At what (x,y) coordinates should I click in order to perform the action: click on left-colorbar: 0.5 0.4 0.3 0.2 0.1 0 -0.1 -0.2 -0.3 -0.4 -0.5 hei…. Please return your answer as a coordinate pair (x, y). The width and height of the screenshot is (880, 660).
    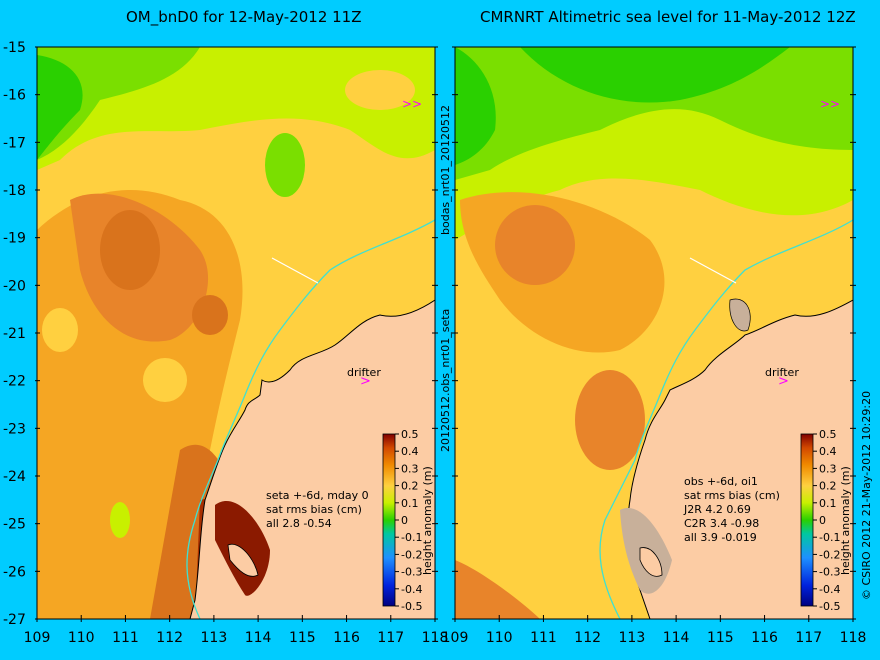
    Looking at the image, I should click on (408, 520).